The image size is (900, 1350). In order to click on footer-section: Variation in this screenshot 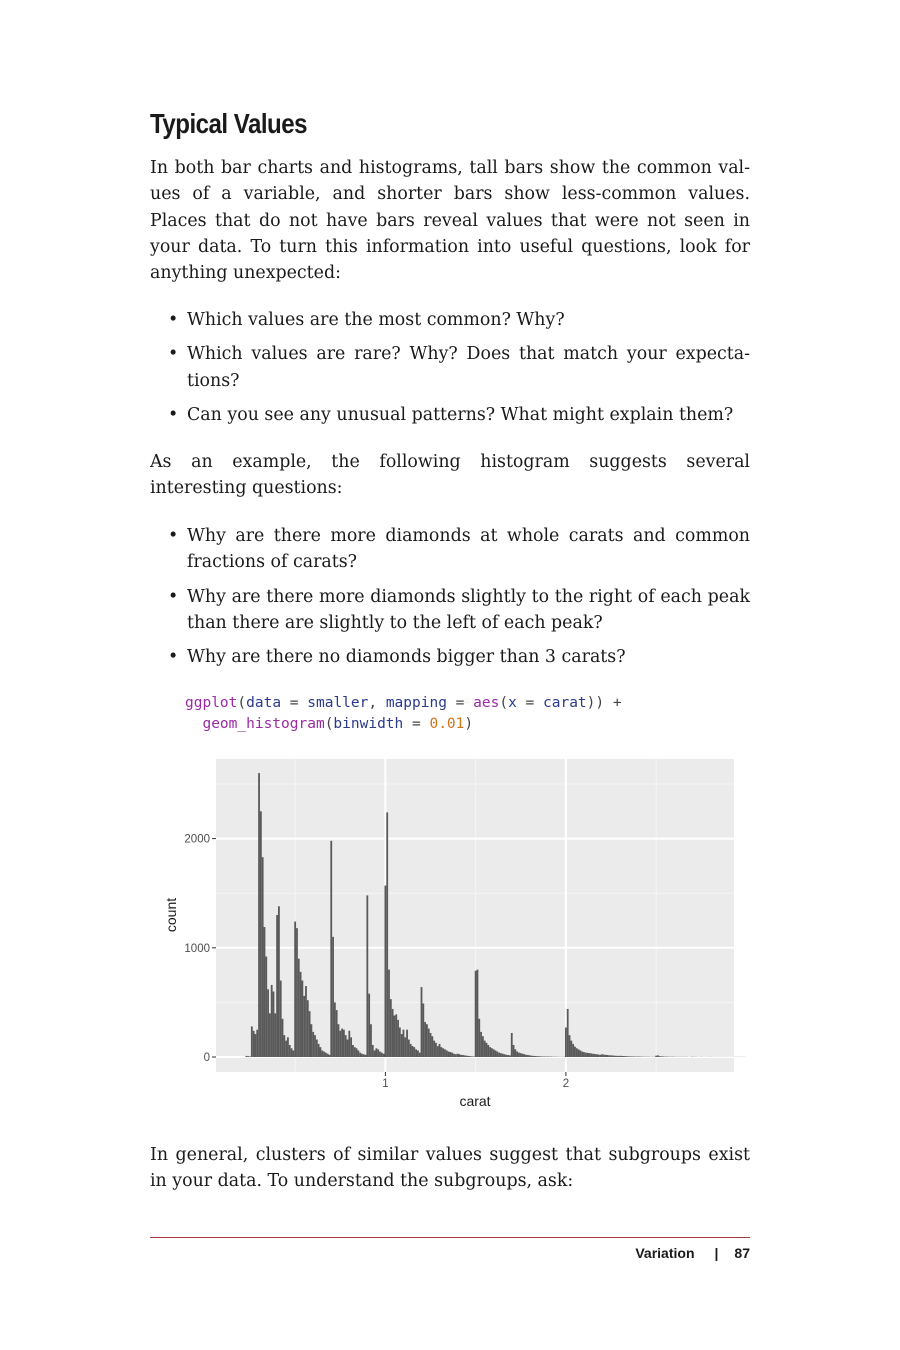, I will do `click(665, 1253)`.